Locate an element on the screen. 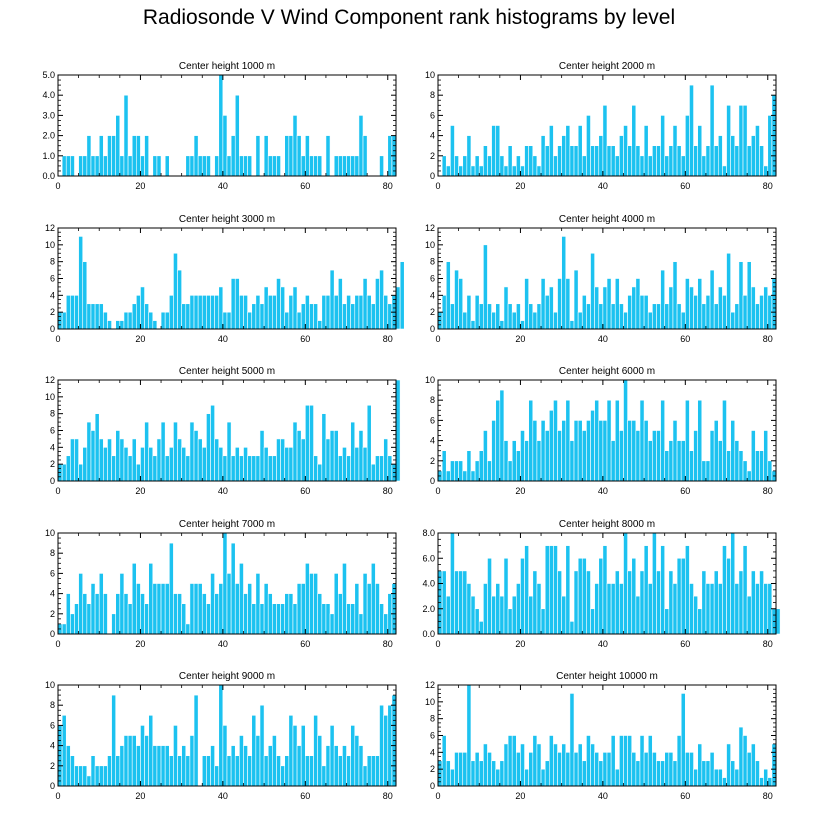  y-tick-label: 0.0 is located at coordinates (428, 634).